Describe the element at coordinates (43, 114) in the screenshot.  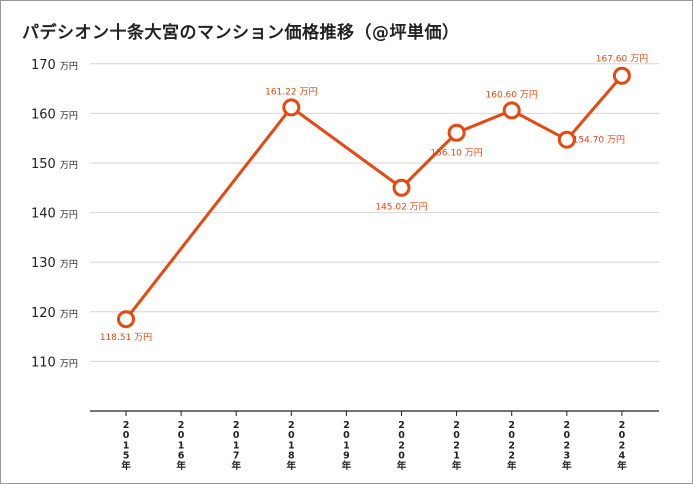
I see `y-tick-value: 160` at that location.